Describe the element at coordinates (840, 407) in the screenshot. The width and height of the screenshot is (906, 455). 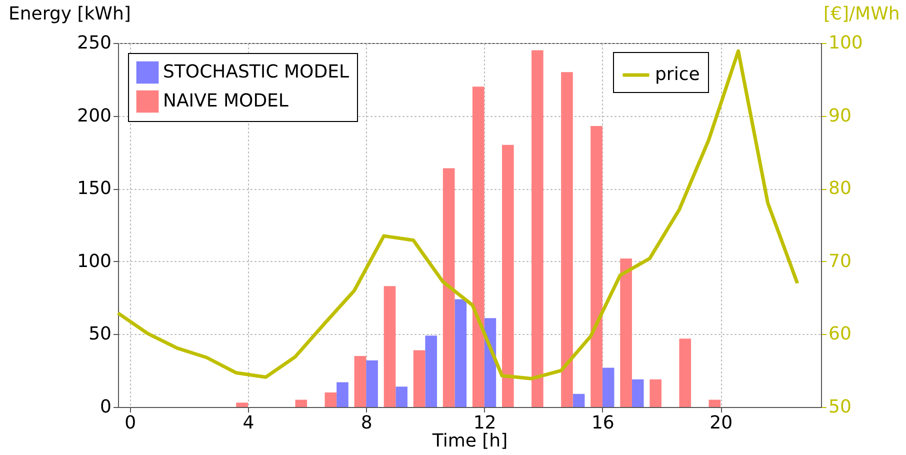
I see `y2-tick-label: 50` at that location.